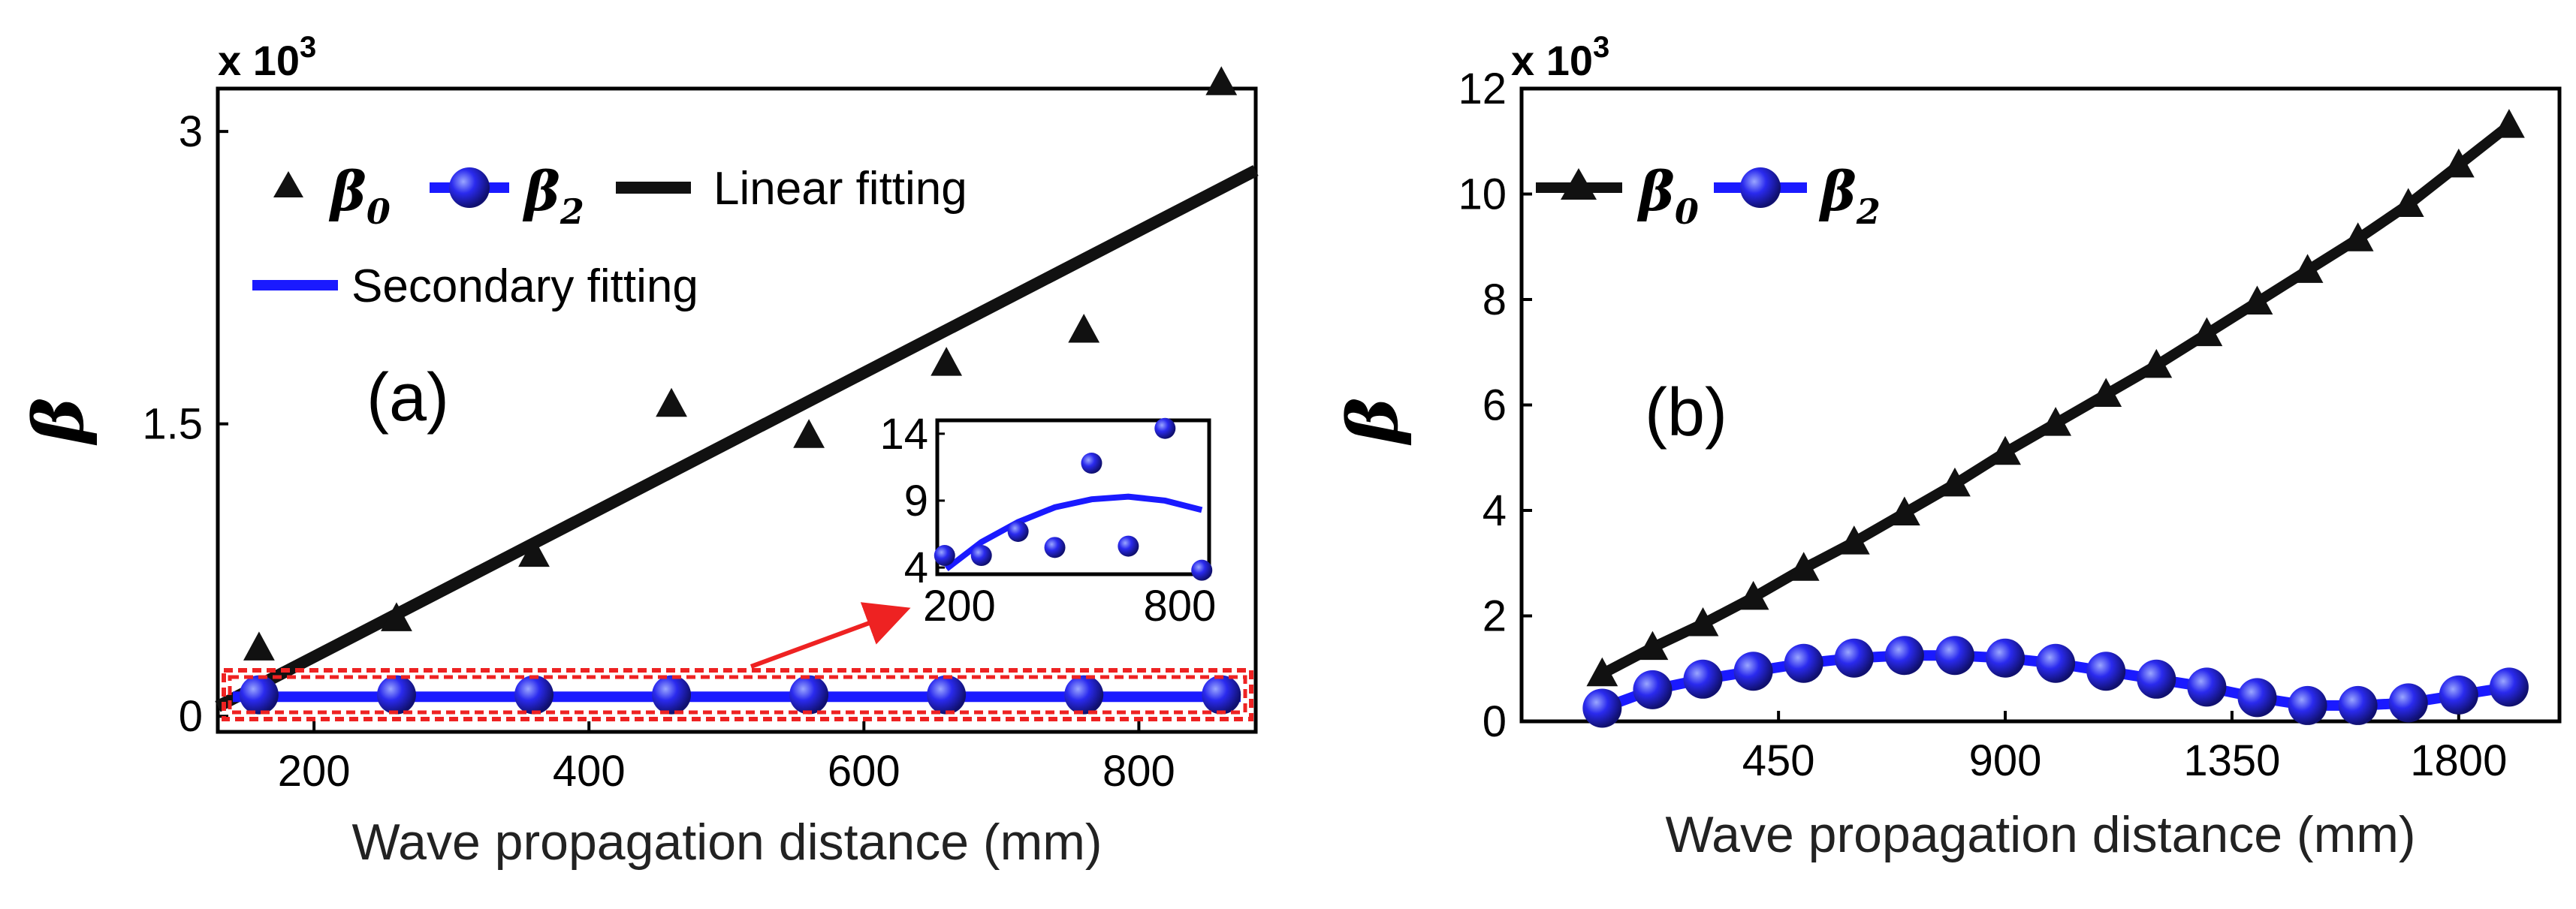 This screenshot has width=2576, height=909. I want to click on panel-b-x-tick-label: 1350, so click(2232, 760).